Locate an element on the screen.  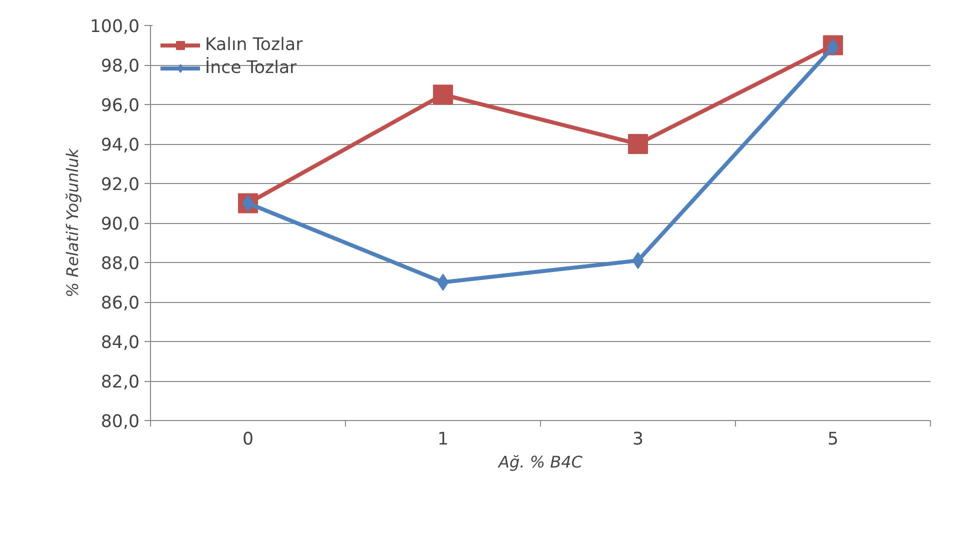
y-tick-label: 94,0 is located at coordinates (120, 146).